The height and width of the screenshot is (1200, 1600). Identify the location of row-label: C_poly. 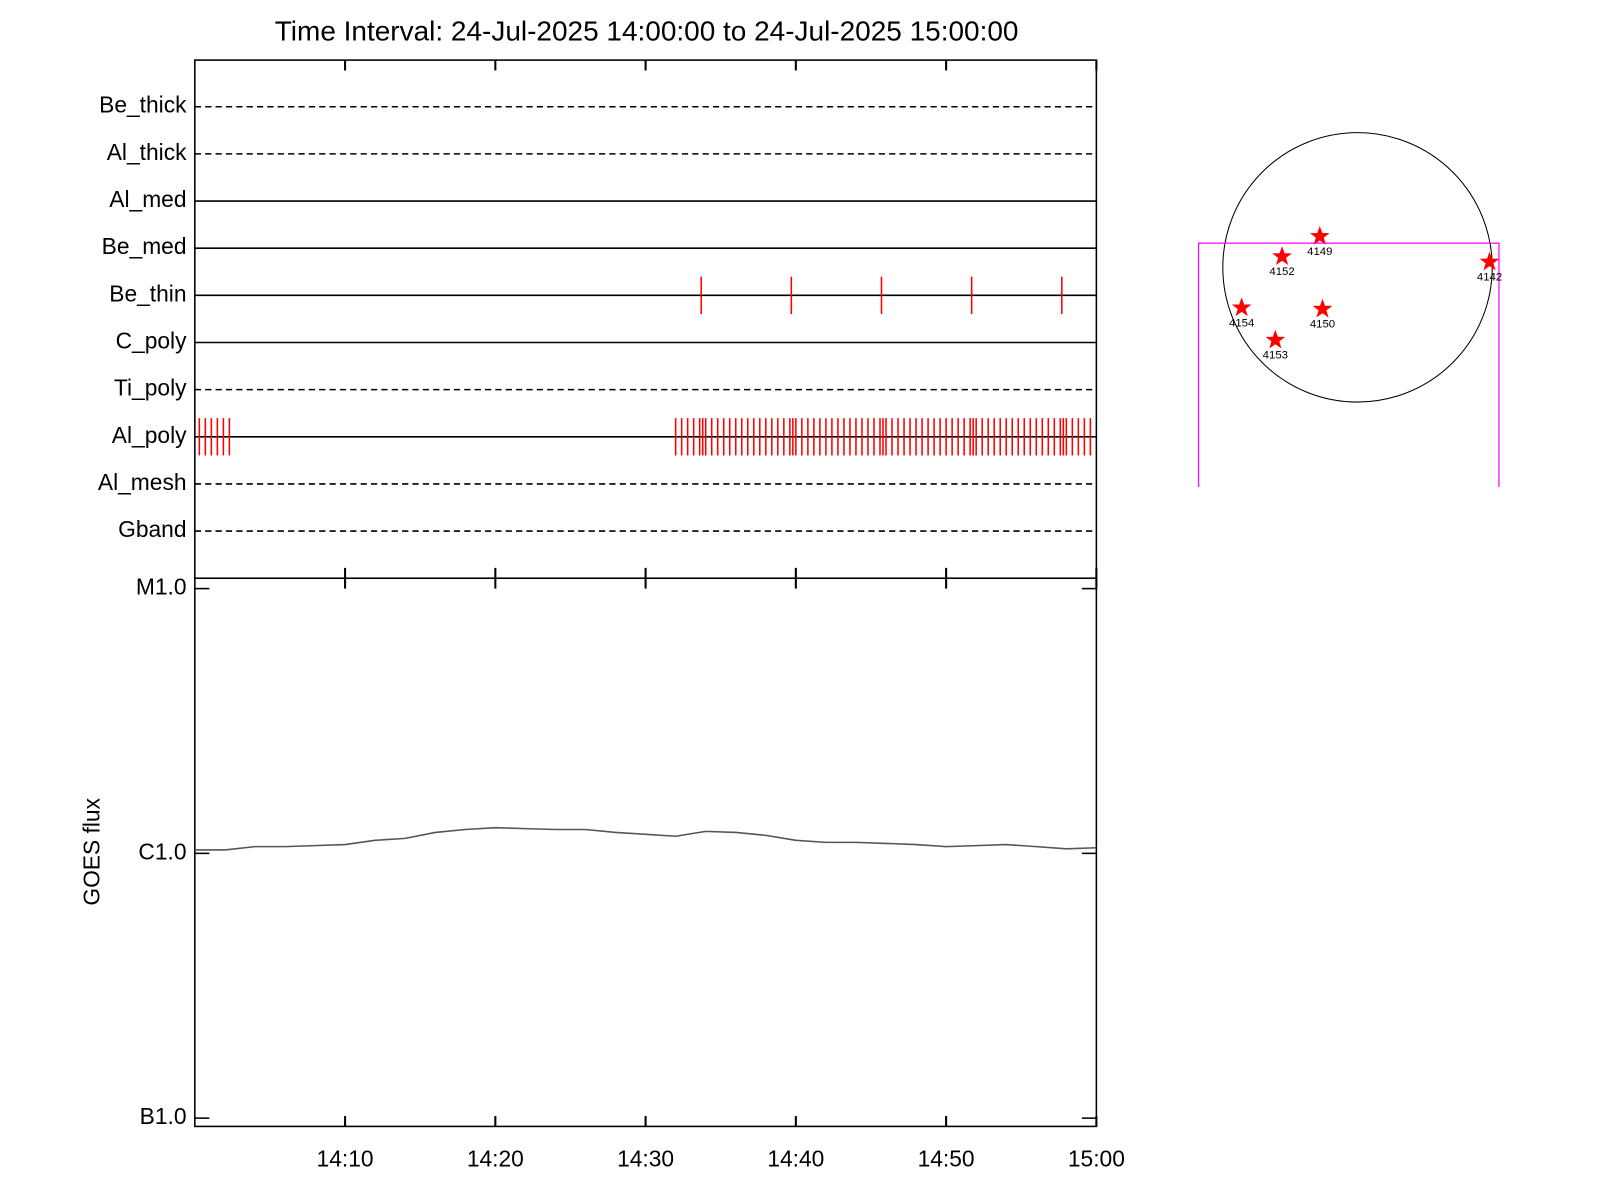
(152, 341).